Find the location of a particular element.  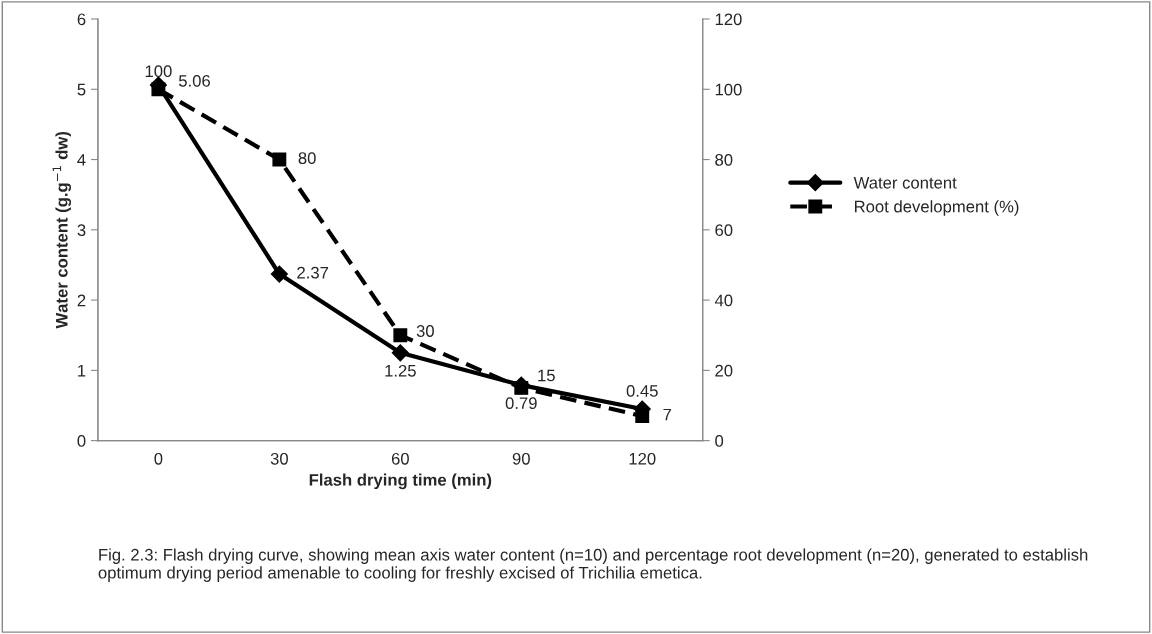

x-tick-label: 60 is located at coordinates (400, 458).